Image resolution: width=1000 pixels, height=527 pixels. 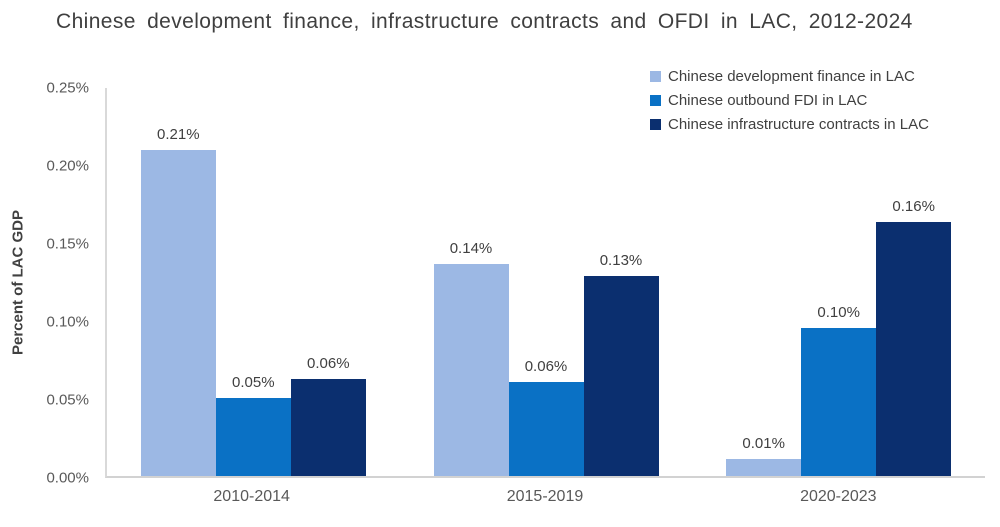 I want to click on bar-series0-2010-2014, so click(x=178, y=313).